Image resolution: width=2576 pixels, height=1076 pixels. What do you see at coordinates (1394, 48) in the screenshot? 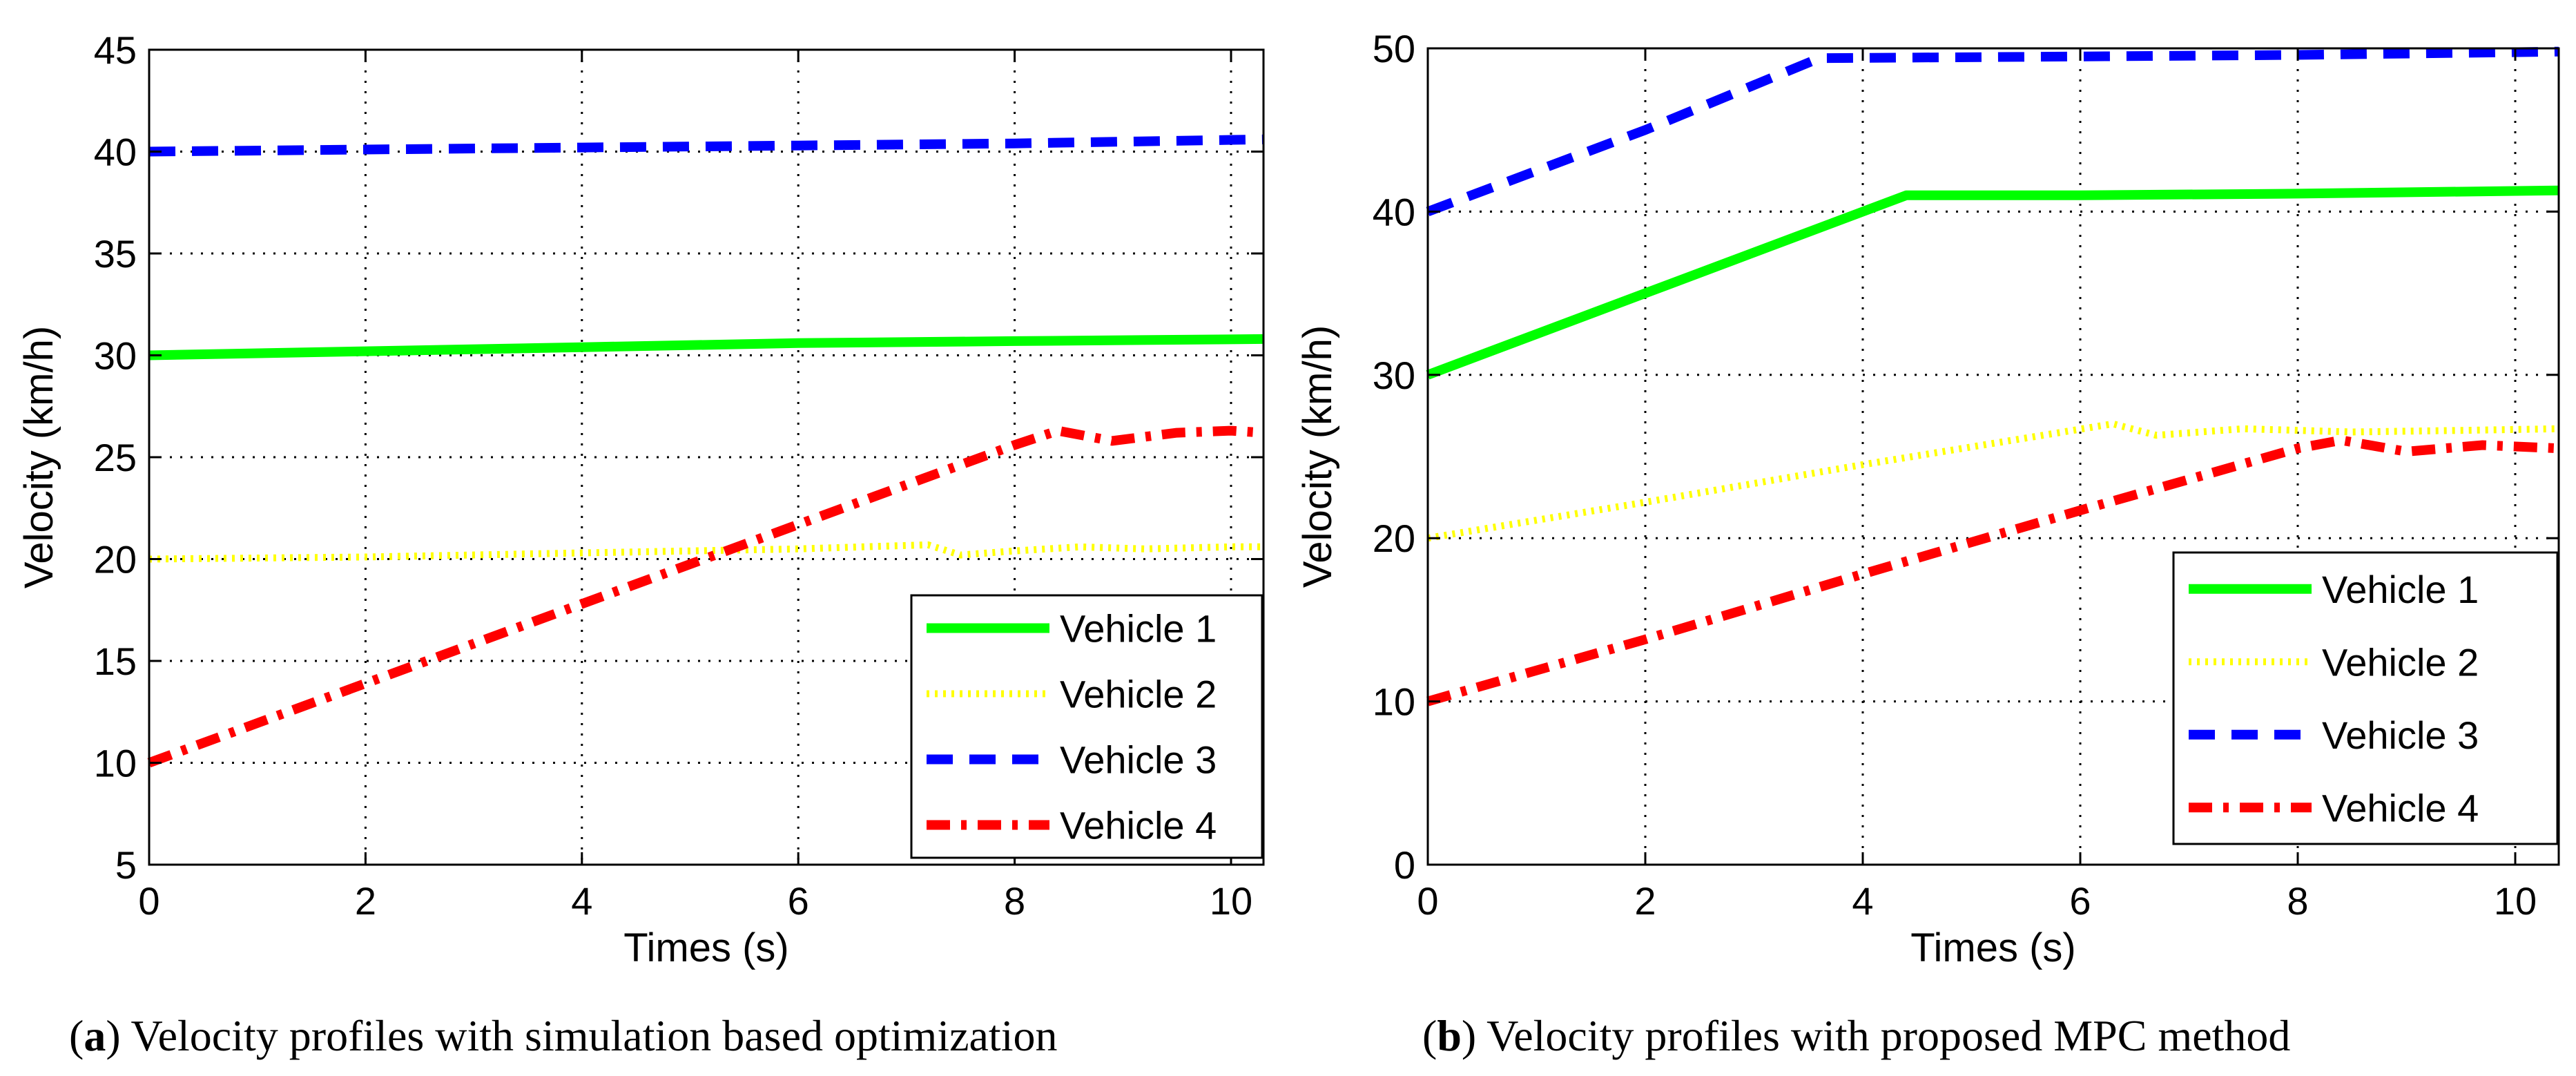
I see `y-tick-label: 50` at bounding box center [1394, 48].